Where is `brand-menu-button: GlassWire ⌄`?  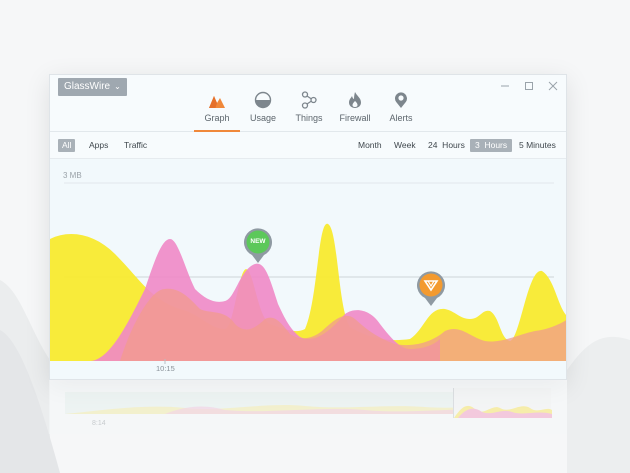 brand-menu-button: GlassWire ⌄ is located at coordinates (92, 87).